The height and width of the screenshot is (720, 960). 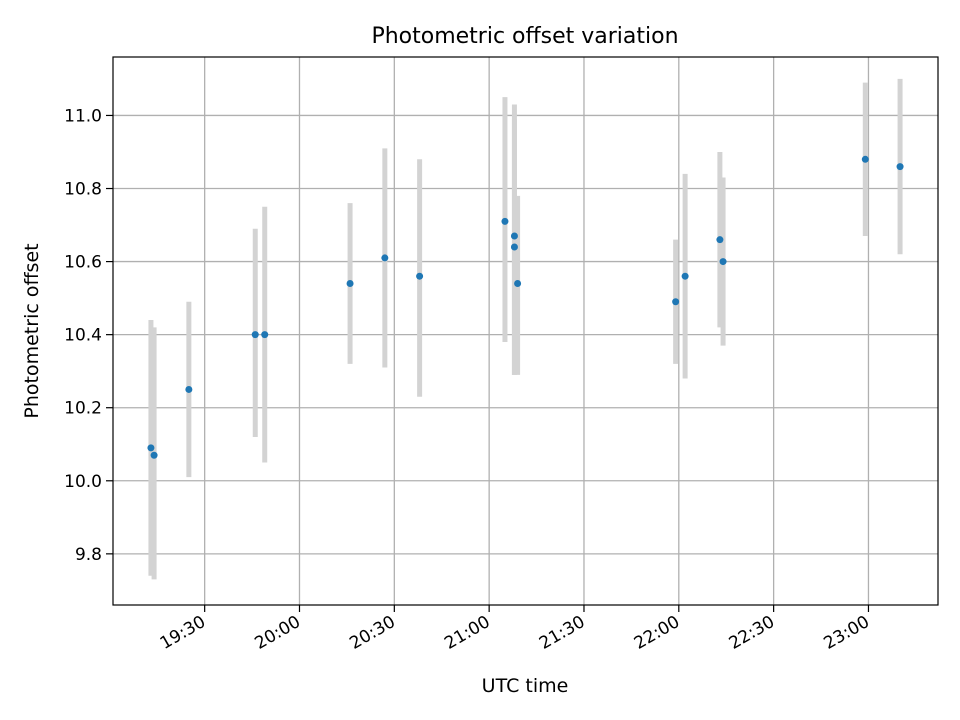 What do you see at coordinates (372, 633) in the screenshot?
I see `x-tick-label: 20:30` at bounding box center [372, 633].